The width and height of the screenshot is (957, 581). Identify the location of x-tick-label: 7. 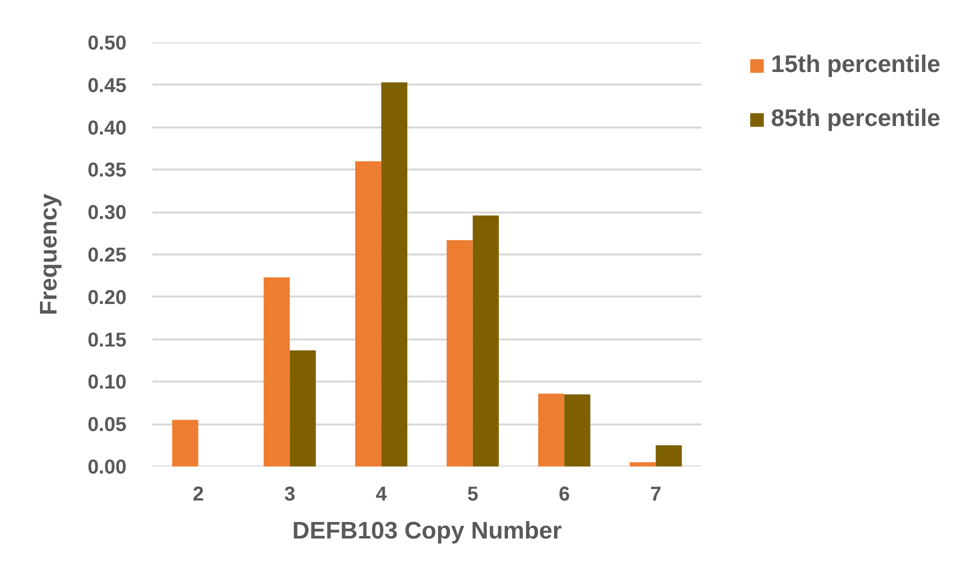
(656, 495).